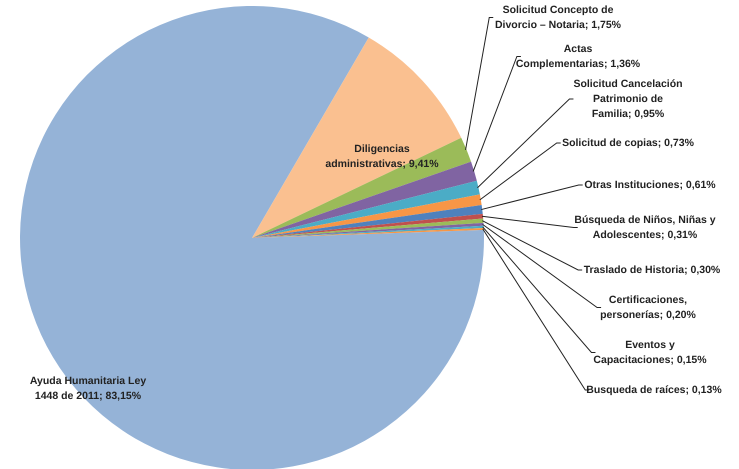  What do you see at coordinates (578, 56) in the screenshot?
I see `slice-label: Actas Complementarias; 1,36%` at bounding box center [578, 56].